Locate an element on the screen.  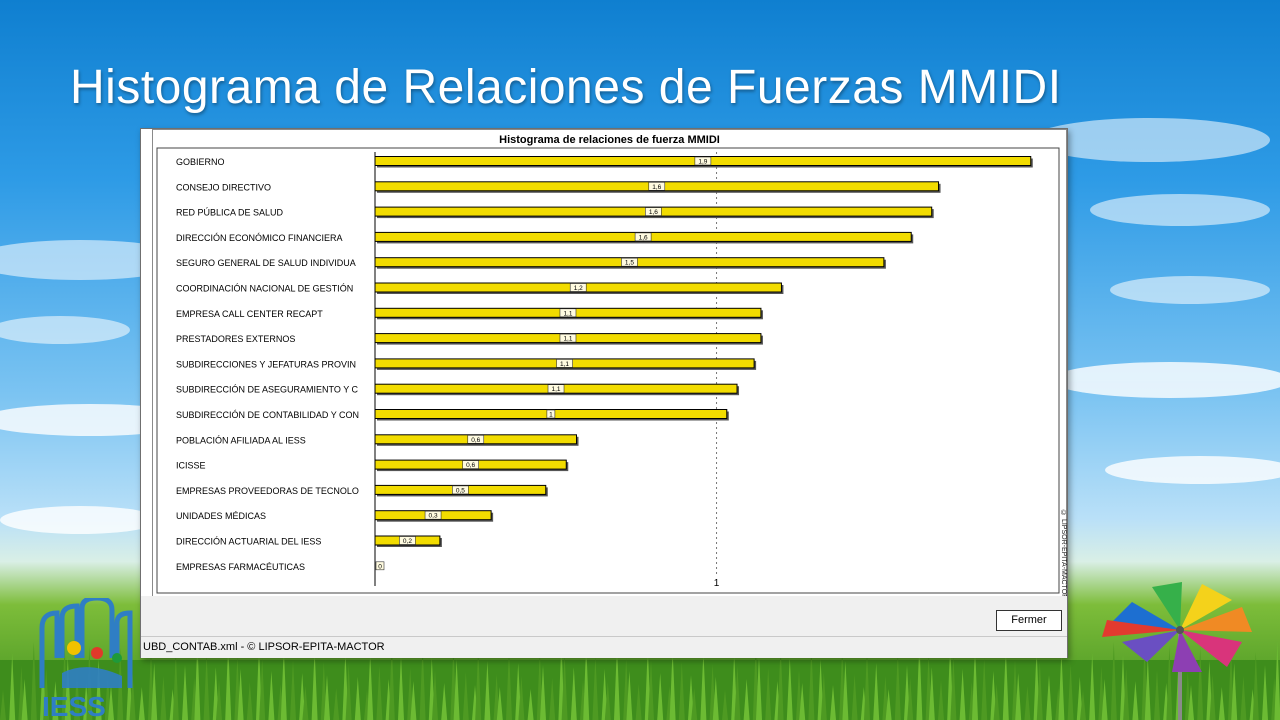
category-label: SEGURO GENERAL DE SALUD INDIVIDUA is located at coordinates (266, 263).